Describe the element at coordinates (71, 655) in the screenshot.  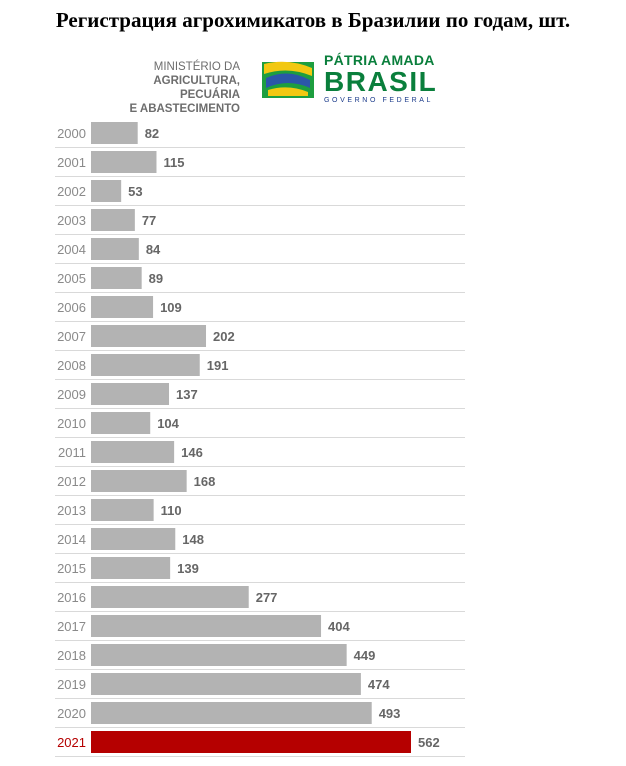
I see `year-label-2018: 2018` at that location.